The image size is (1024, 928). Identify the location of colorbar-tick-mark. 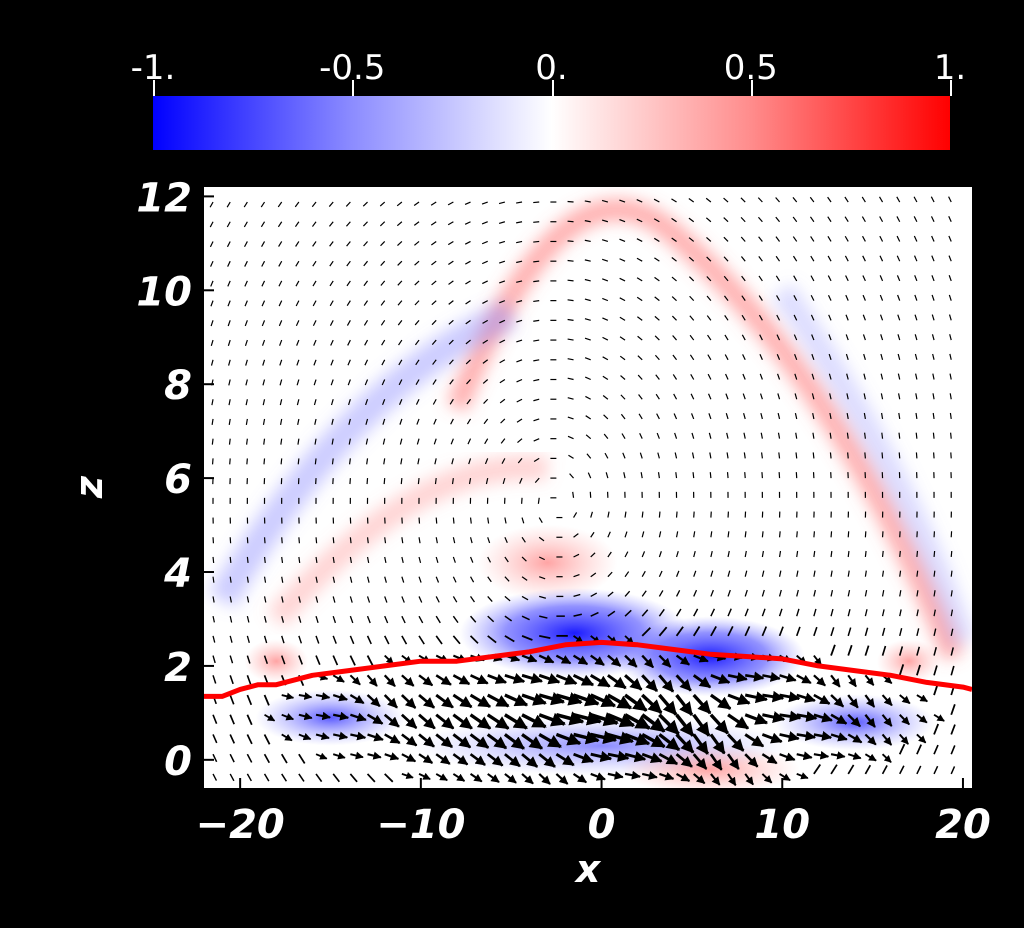
(751, 88).